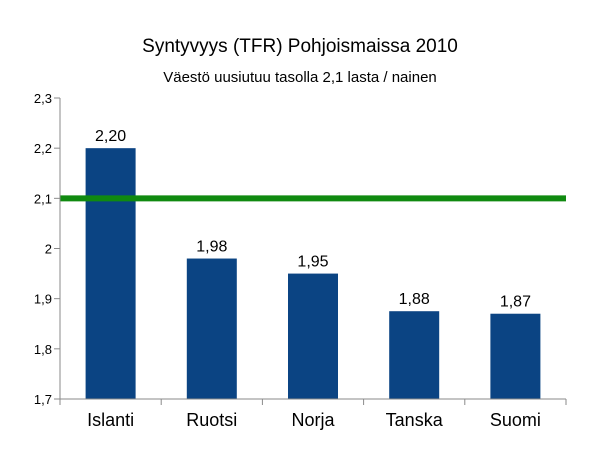  Describe the element at coordinates (313, 336) in the screenshot. I see `bar-norja` at that location.